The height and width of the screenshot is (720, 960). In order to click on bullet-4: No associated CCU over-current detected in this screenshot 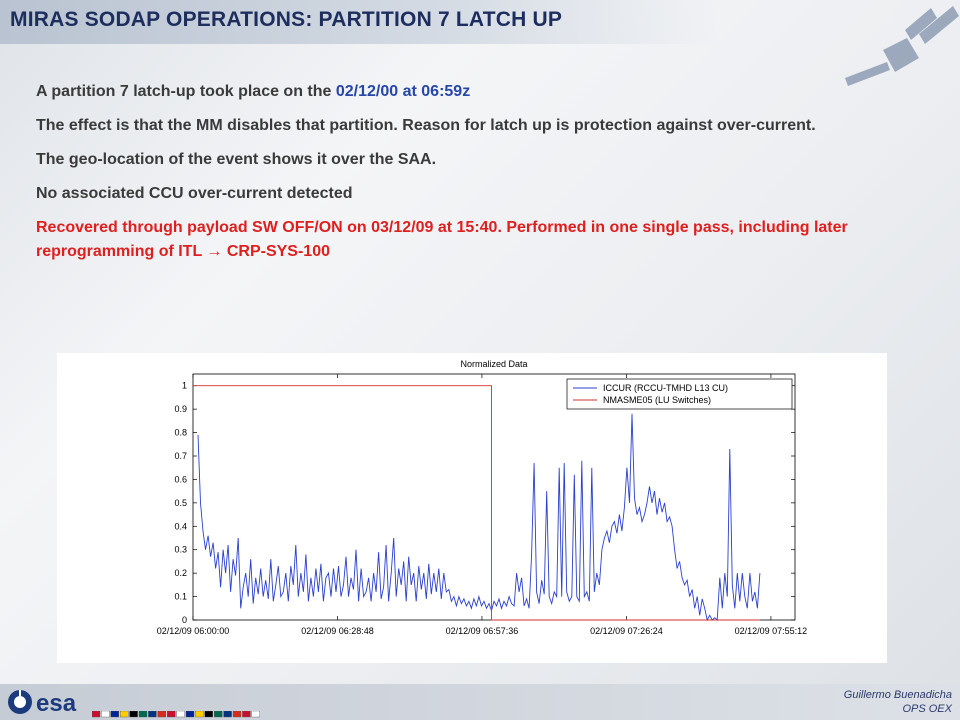, I will do `click(194, 193)`.